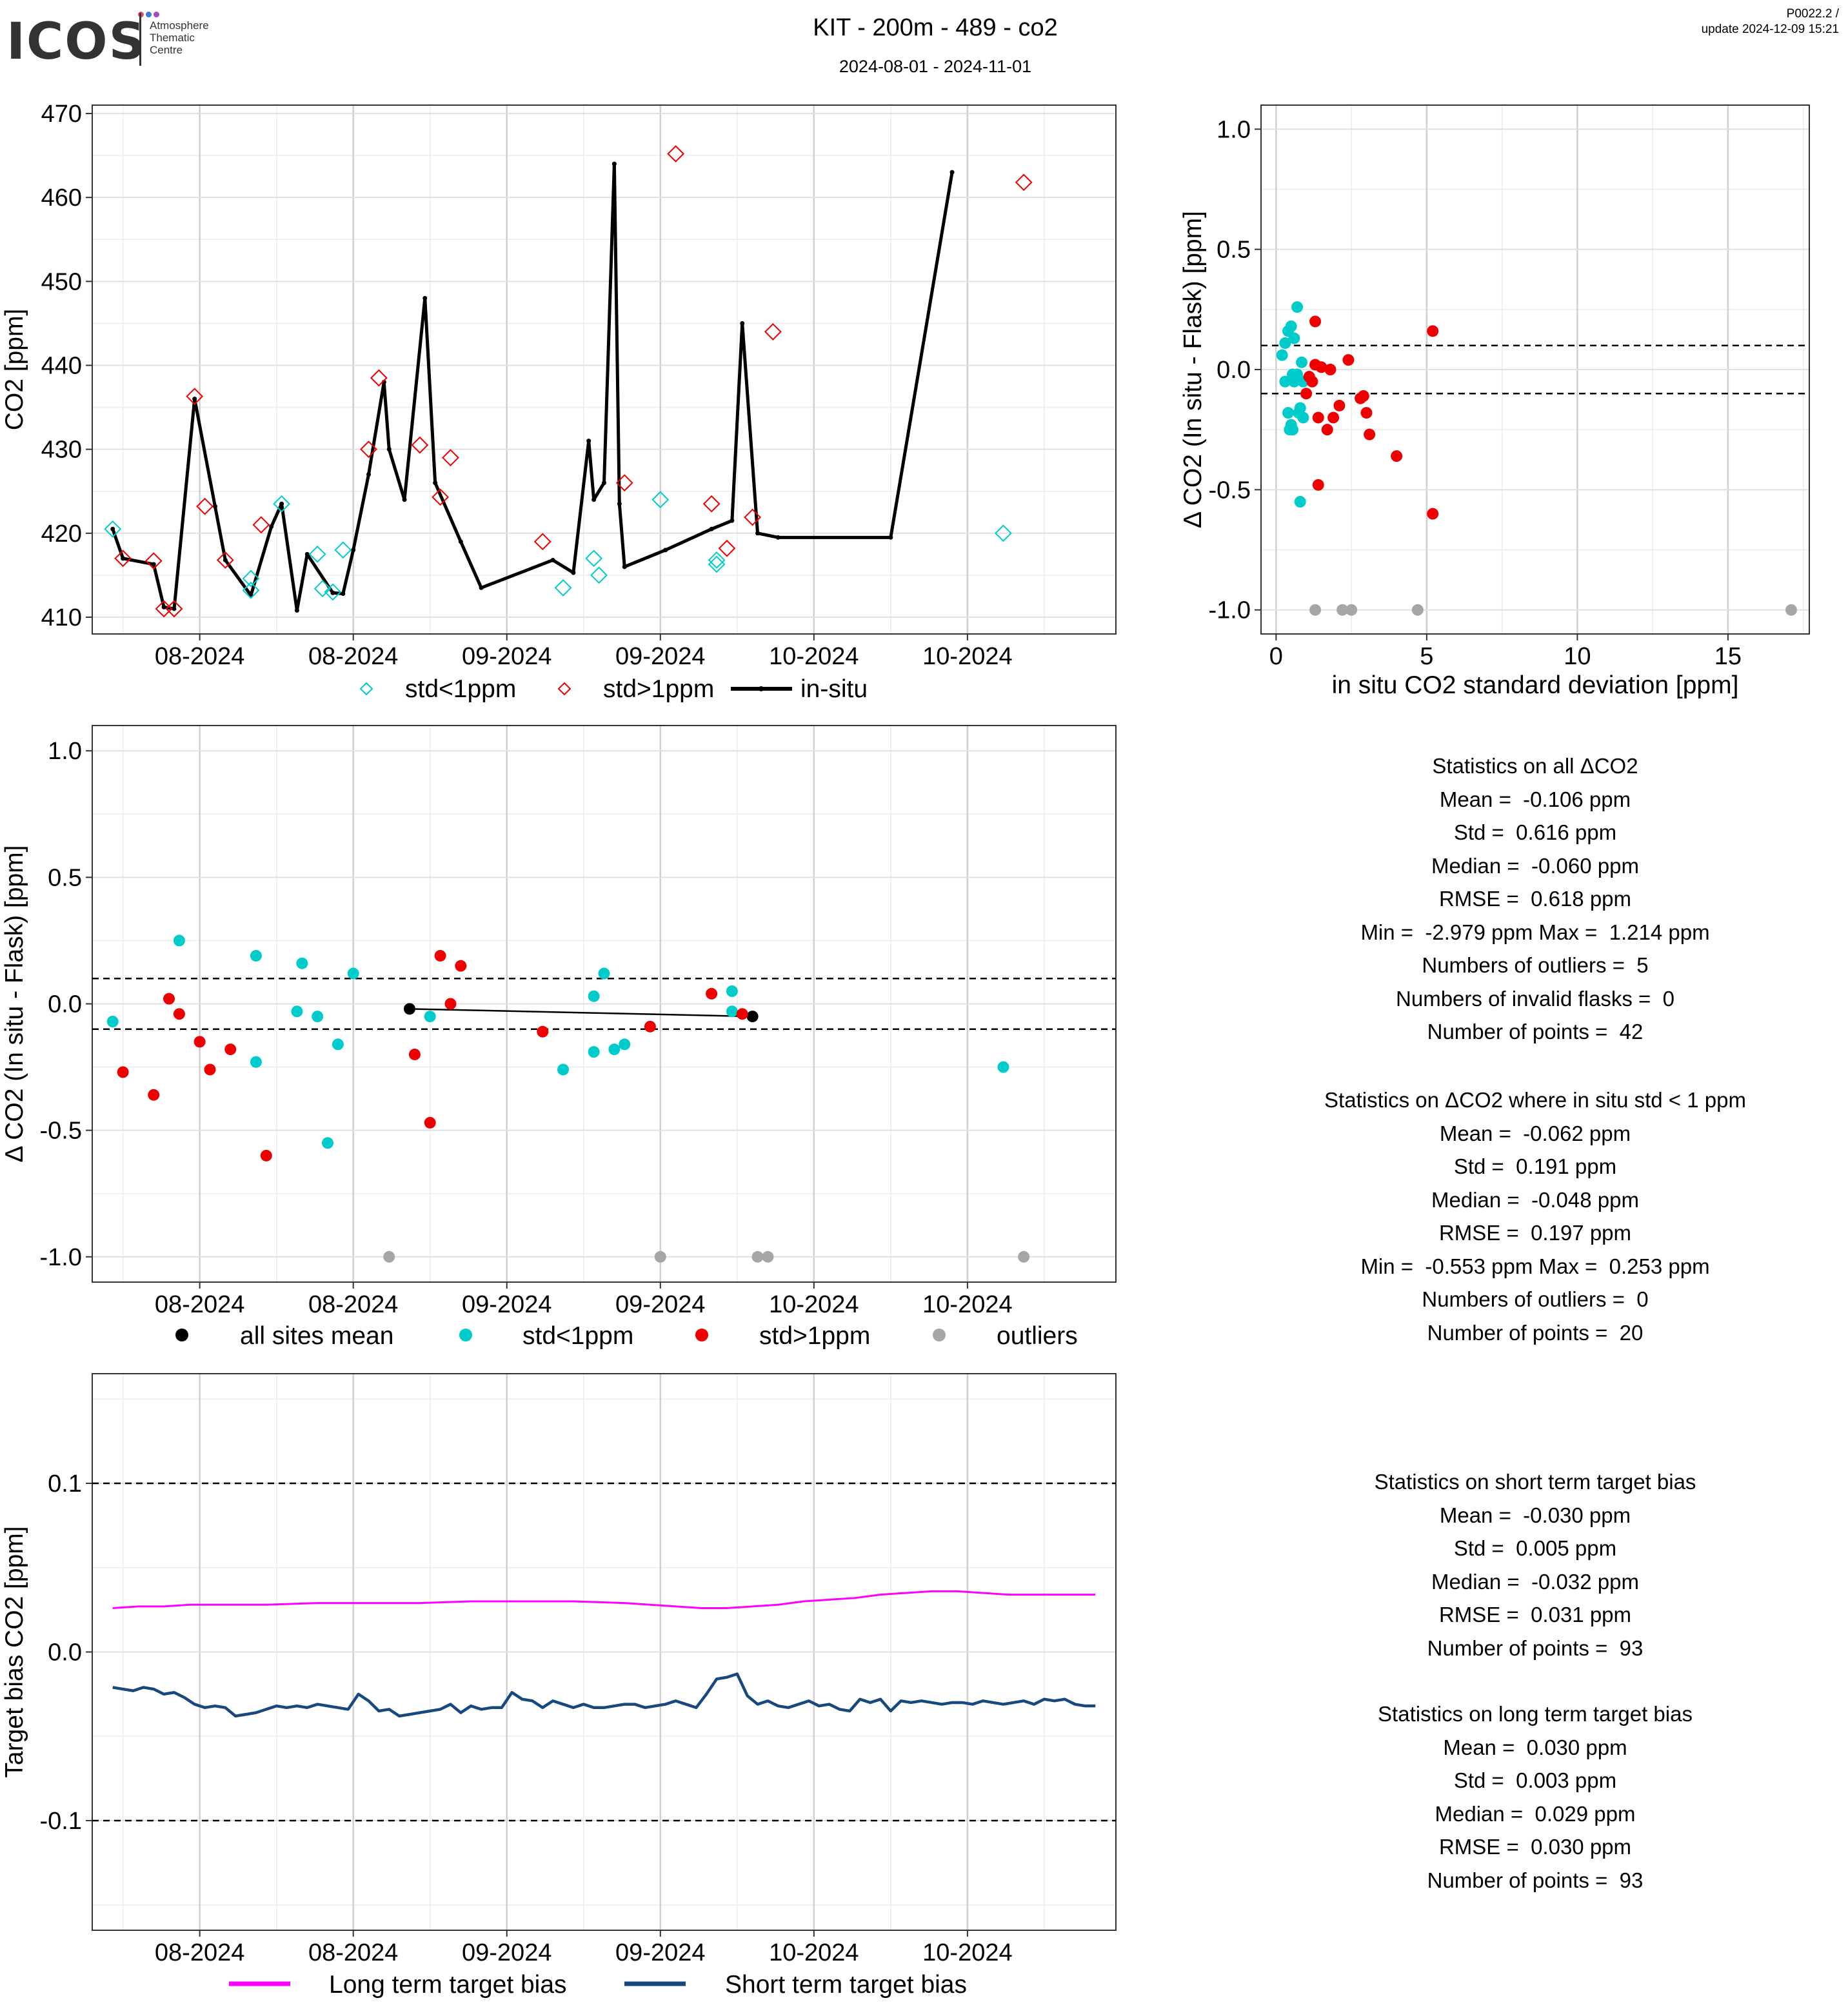 This screenshot has height=2007, width=1848. I want to click on y-axis-label: Target bias CO2 [ppm], so click(15, 1651).